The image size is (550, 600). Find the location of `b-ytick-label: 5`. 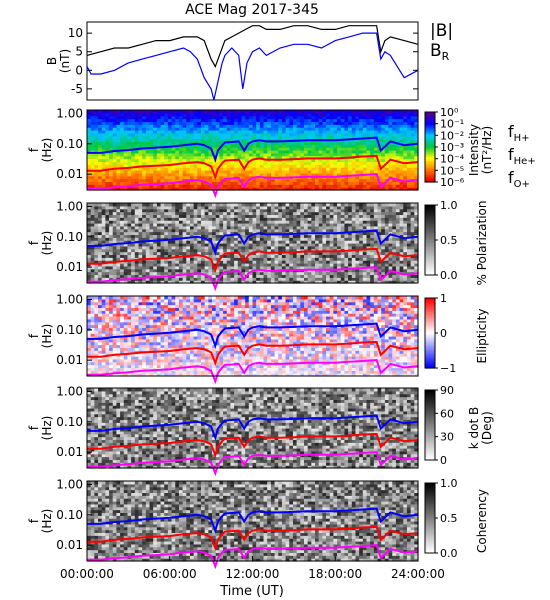

b-ytick-label: 5 is located at coordinates (79, 52).